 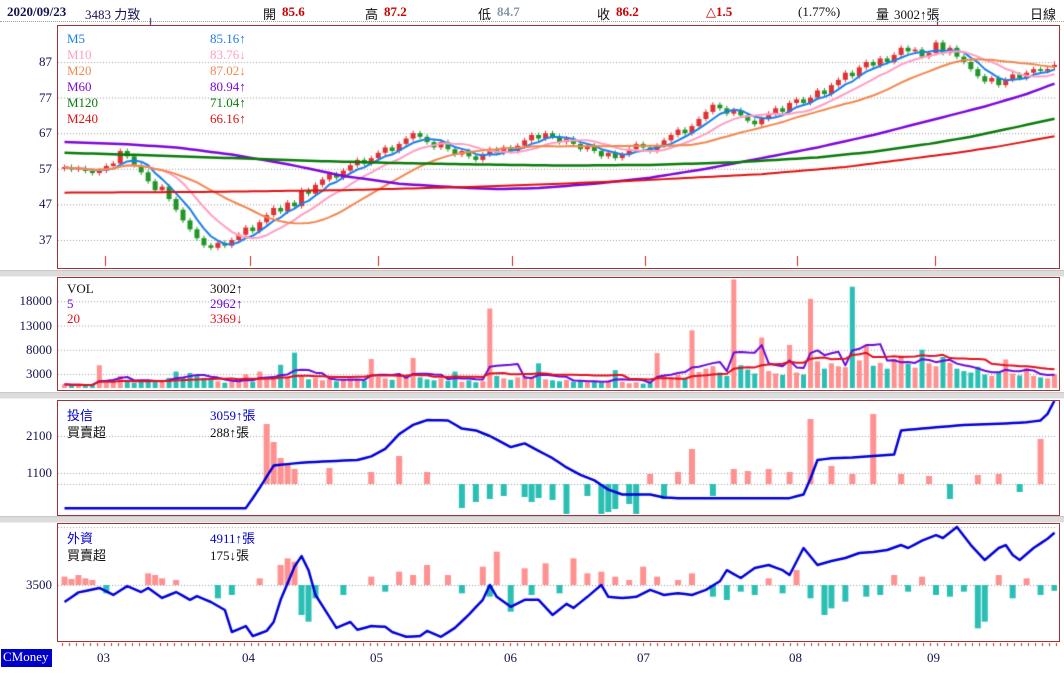 I want to click on ma-value: 83.76↓, so click(x=228, y=54).